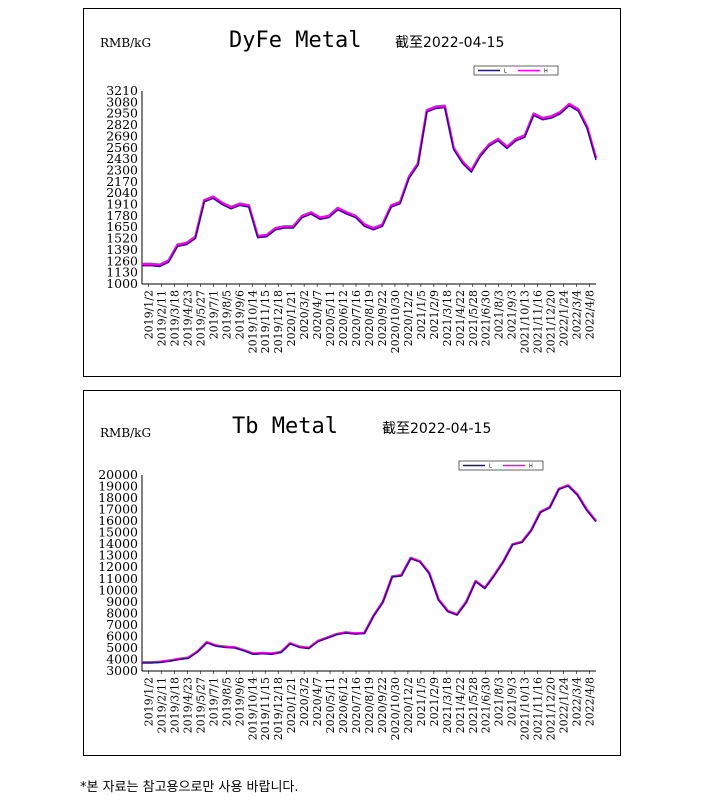 Image resolution: width=706 pixels, height=805 pixels. What do you see at coordinates (148, 701) in the screenshot?
I see `x-tick-label: 2019/1/2` at bounding box center [148, 701].